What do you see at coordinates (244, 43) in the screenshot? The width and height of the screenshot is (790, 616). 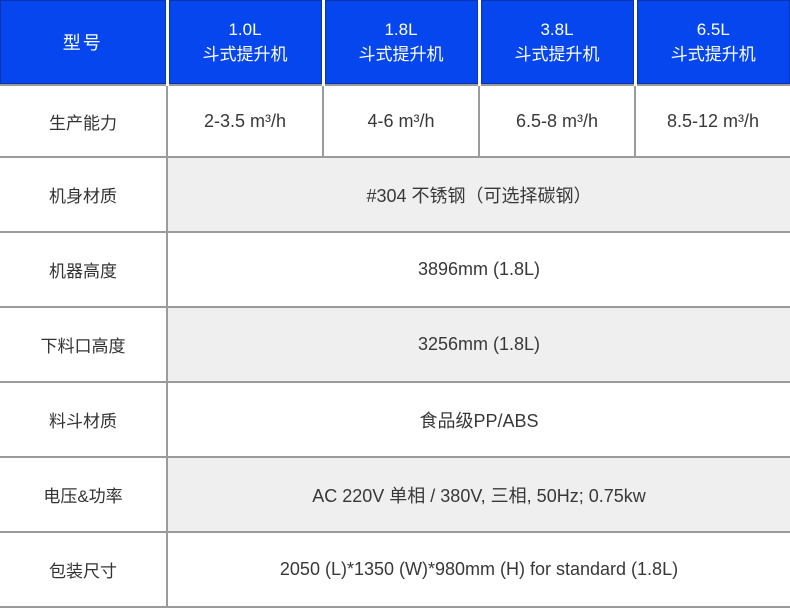 I see `header-cell-1-0l: 1.0L 斗式提升机` at bounding box center [244, 43].